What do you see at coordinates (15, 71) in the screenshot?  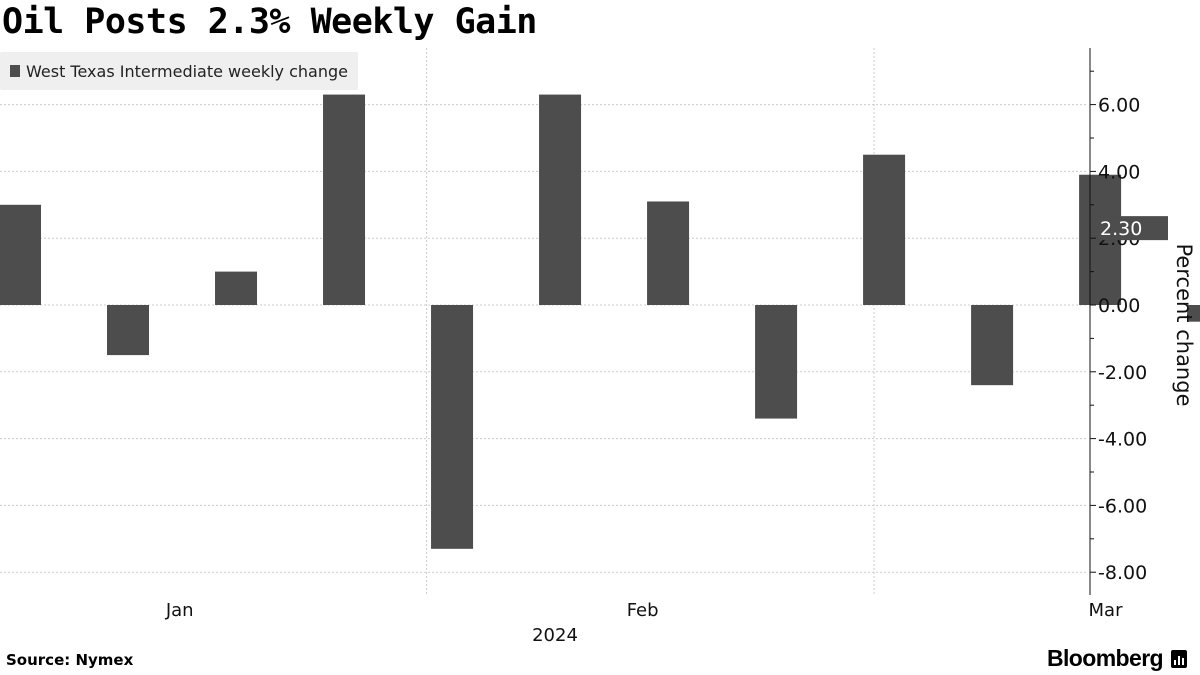 I see `legend-swatch` at bounding box center [15, 71].